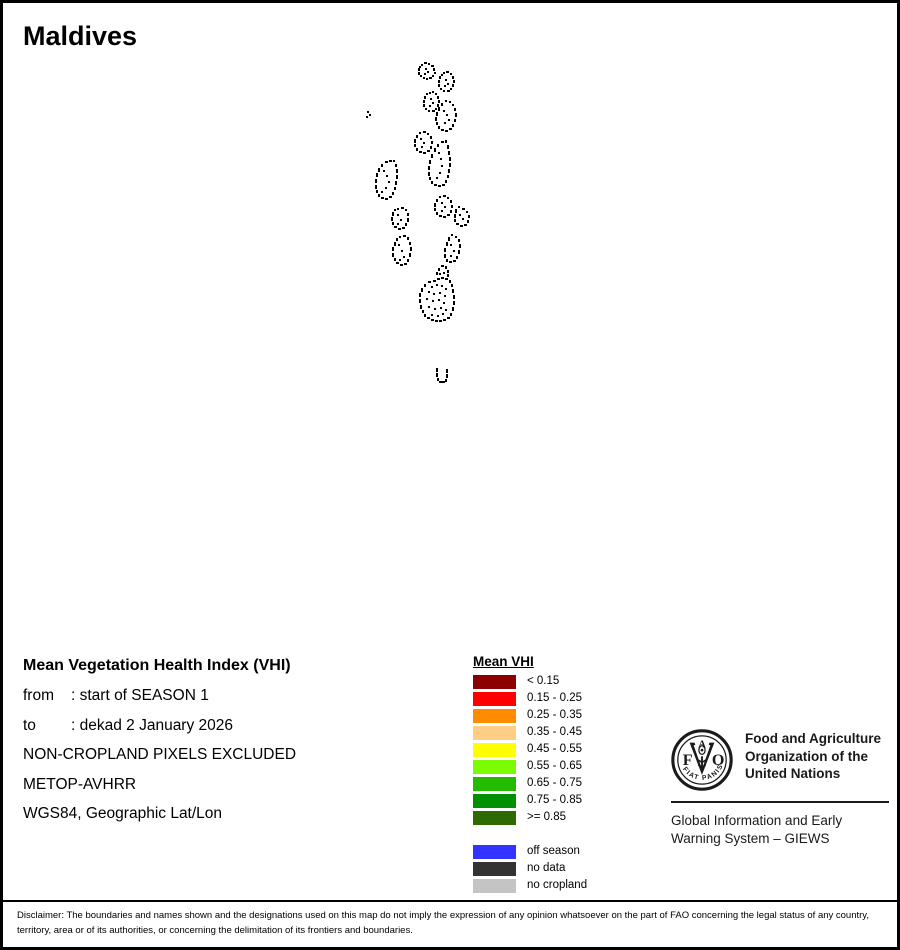 The image size is (900, 950). Describe the element at coordinates (152, 725) in the screenshot. I see `info-to-value: : dekad 2 January 2026` at that location.